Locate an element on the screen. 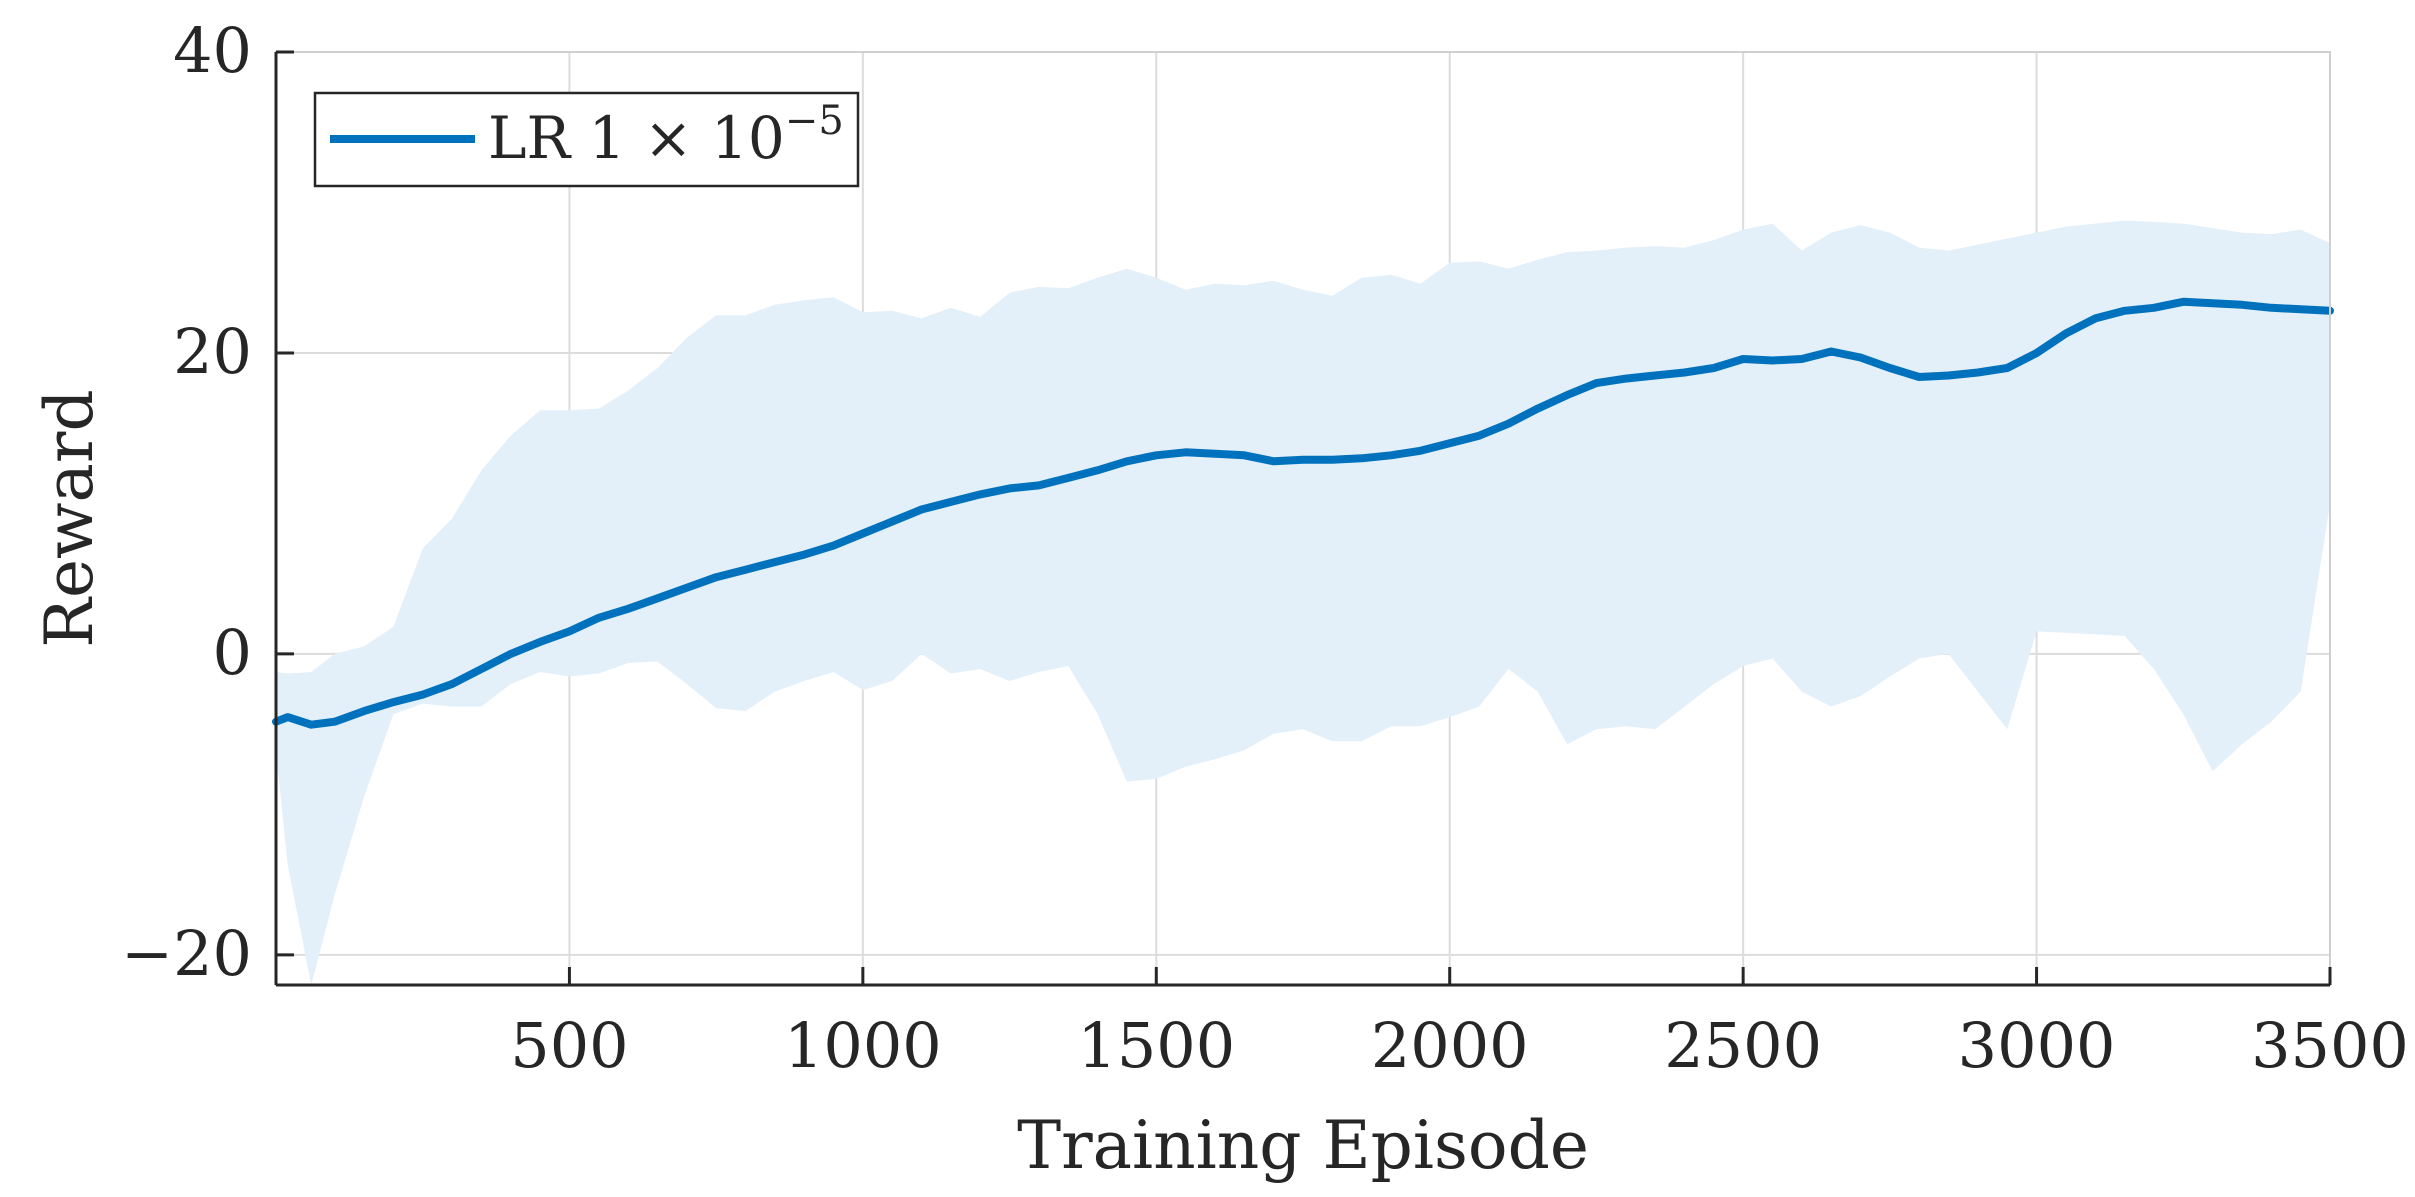  x-tick-label-1: 1000 is located at coordinates (863, 1045).